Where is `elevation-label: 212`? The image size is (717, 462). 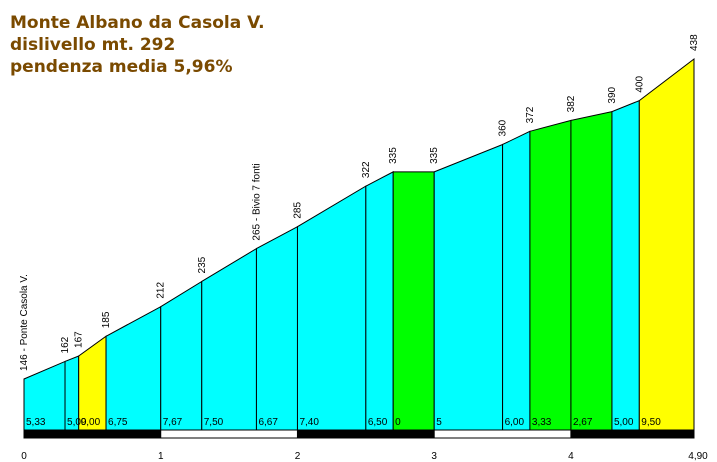 elevation-label: 212 is located at coordinates (161, 290).